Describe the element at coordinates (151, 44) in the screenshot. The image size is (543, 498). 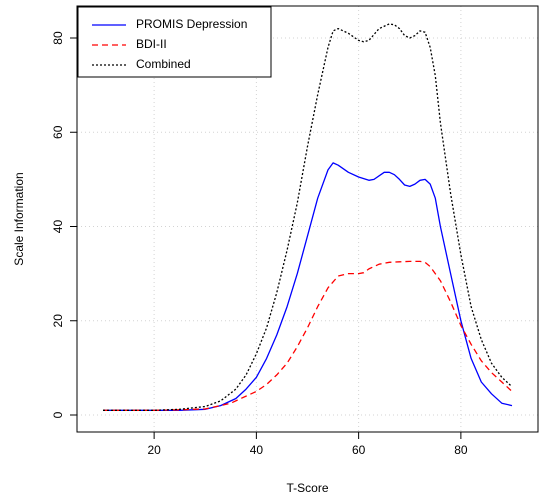
I see `legend-label: BDI-II` at that location.